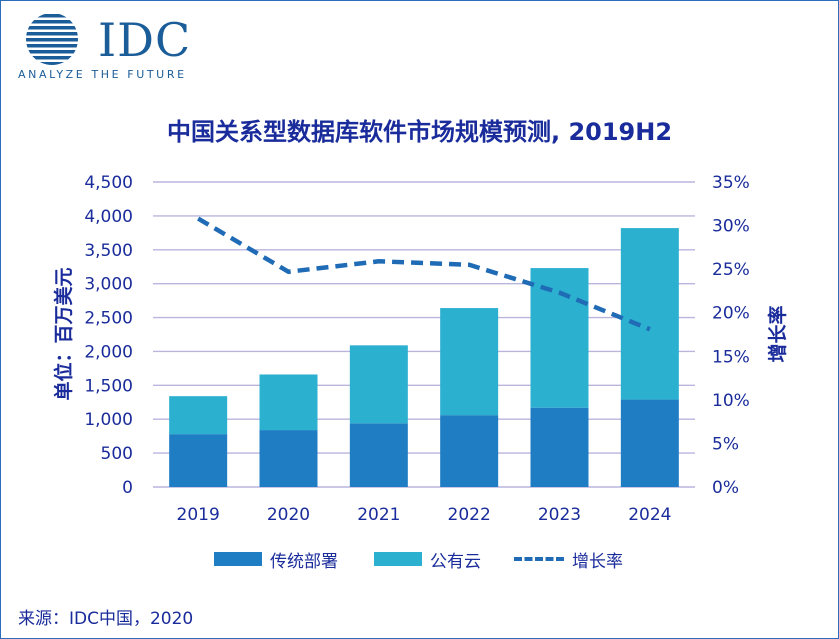 The width and height of the screenshot is (839, 639). I want to click on y-tick-label: 2,000, so click(108, 352).